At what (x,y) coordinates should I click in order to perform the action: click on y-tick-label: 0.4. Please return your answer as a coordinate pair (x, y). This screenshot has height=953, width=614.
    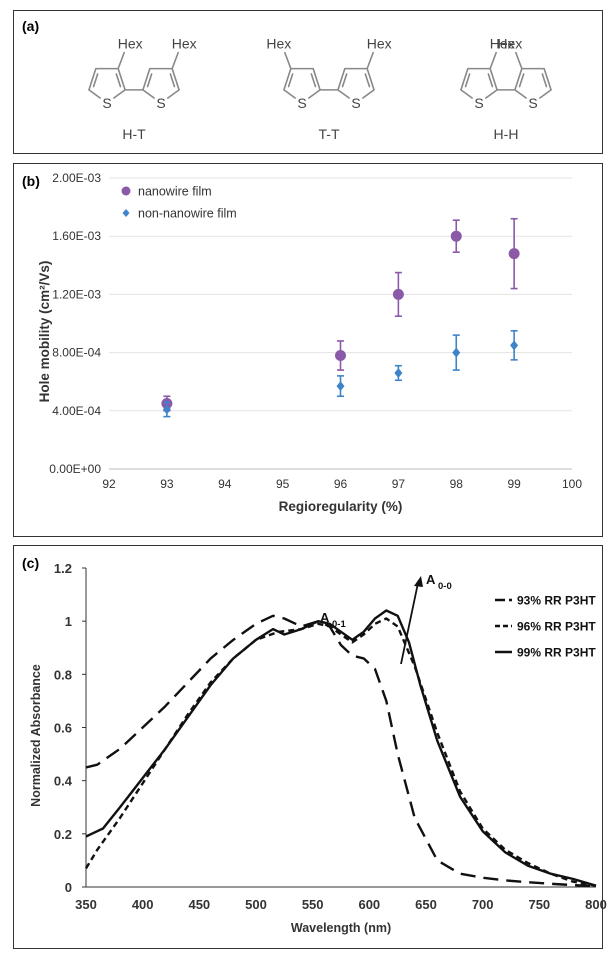
    Looking at the image, I should click on (63, 781).